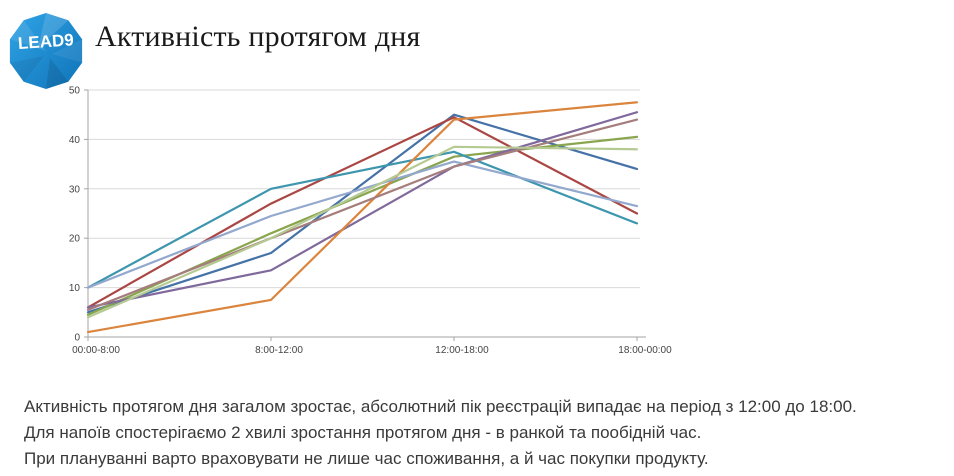 This screenshot has height=476, width=954. What do you see at coordinates (96, 350) in the screenshot?
I see `x-tick-label: 00:00-8:00` at bounding box center [96, 350].